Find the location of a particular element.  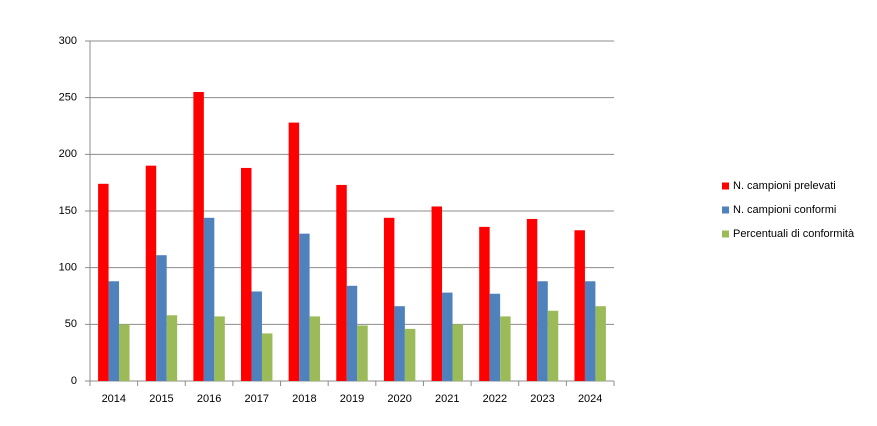

x-tick-label: 2014 is located at coordinates (114, 399).